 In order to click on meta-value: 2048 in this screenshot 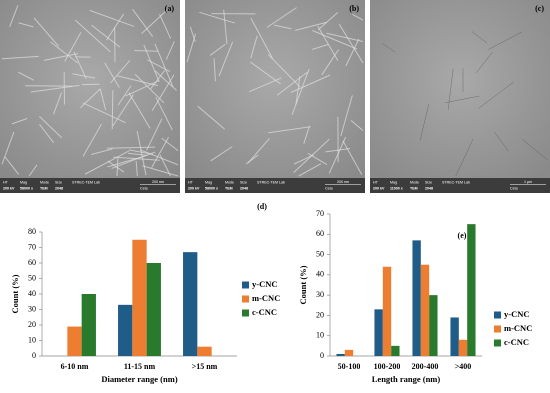, I will do `click(429, 188)`.